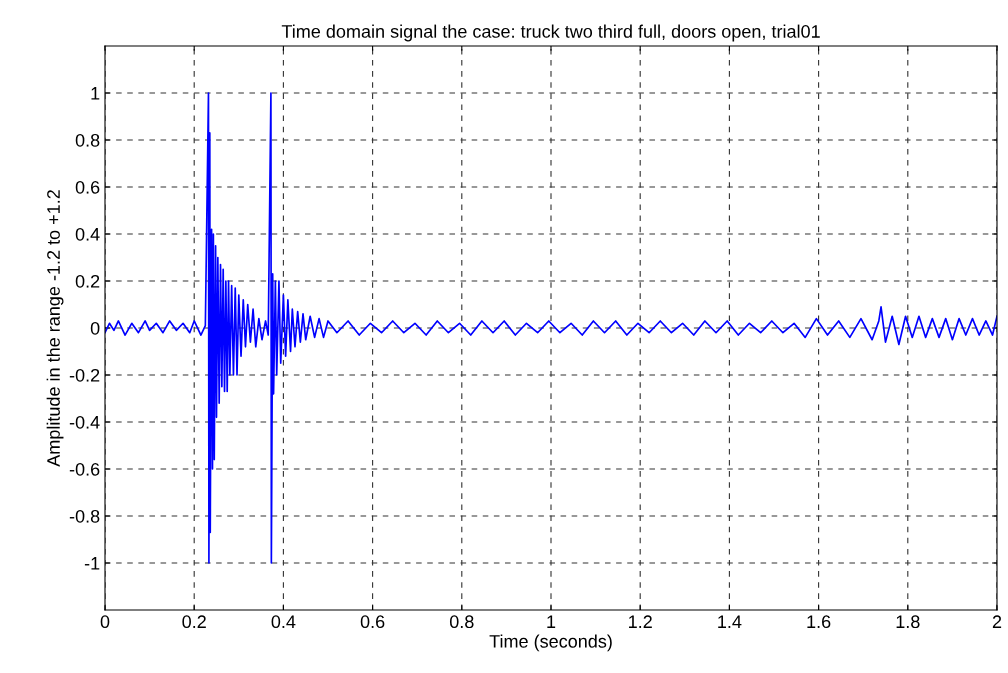 The image size is (1008, 673). What do you see at coordinates (84, 375) in the screenshot?
I see `y-tick-label: -0.2` at bounding box center [84, 375].